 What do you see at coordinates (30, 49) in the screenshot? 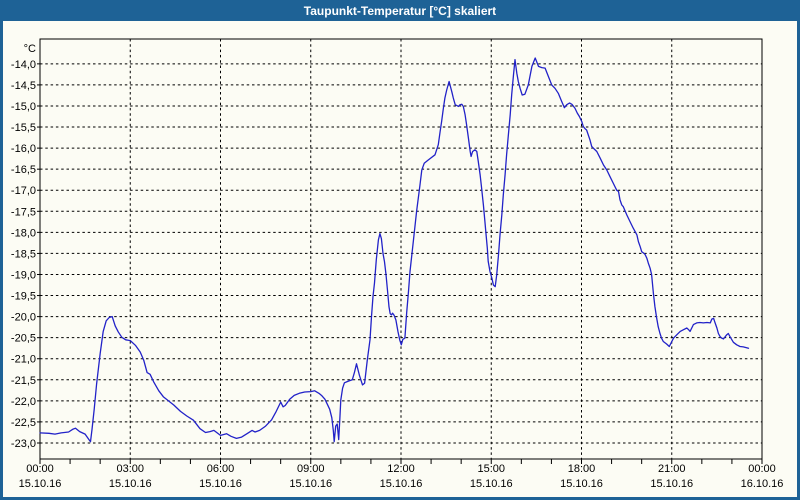
I see `y-axis-unit-label: °C` at bounding box center [30, 49].